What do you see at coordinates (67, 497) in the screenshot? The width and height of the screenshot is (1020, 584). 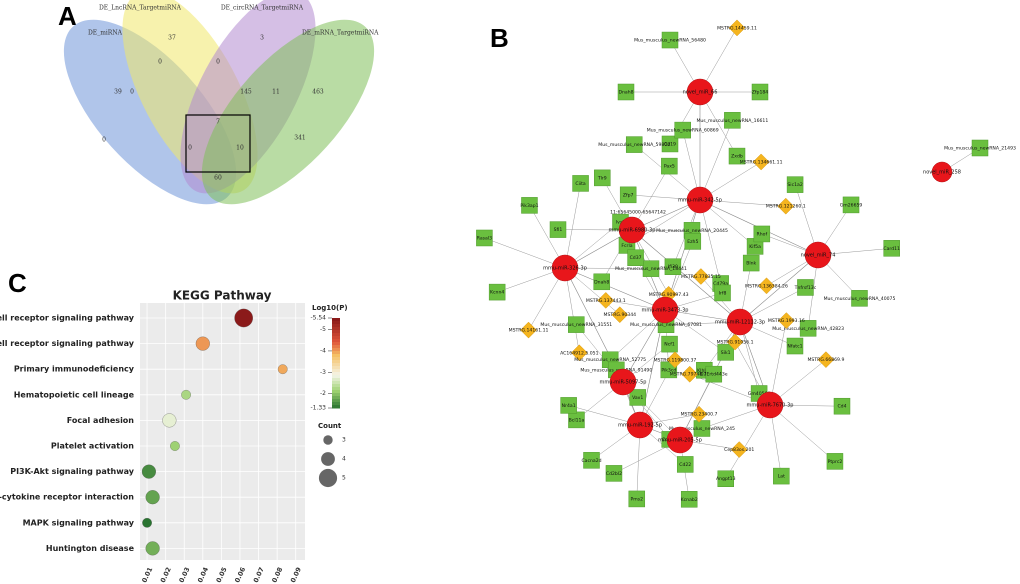 I see `y-tick-label: Cytokine-cytokine receptor interaction` at bounding box center [67, 497].